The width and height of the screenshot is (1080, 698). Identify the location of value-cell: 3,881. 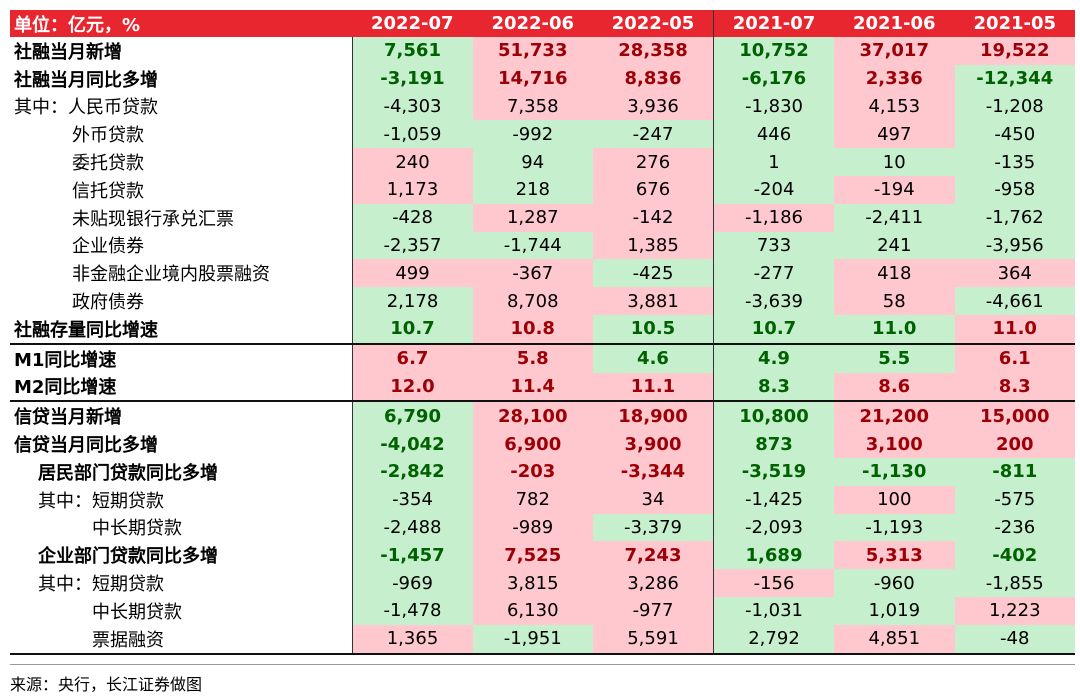
(653, 301).